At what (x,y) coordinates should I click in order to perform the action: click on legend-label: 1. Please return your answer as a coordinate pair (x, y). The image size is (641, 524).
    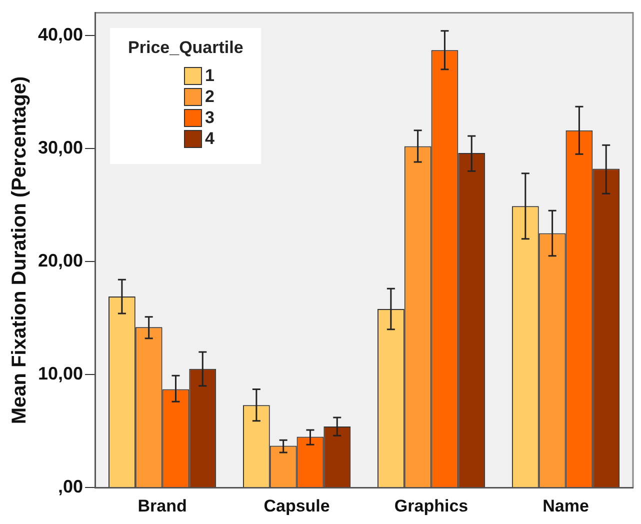
    Looking at the image, I should click on (209, 76).